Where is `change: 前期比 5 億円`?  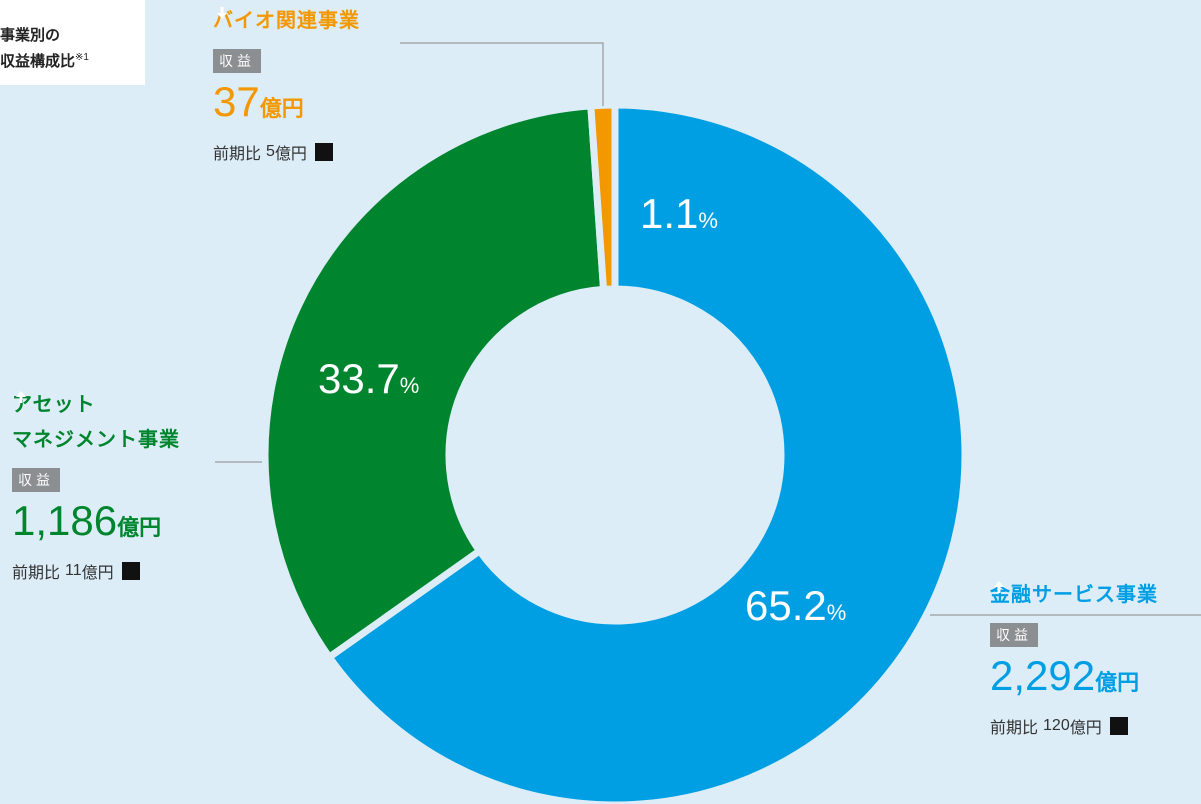 change: 前期比 5 億円 is located at coordinates (286, 85).